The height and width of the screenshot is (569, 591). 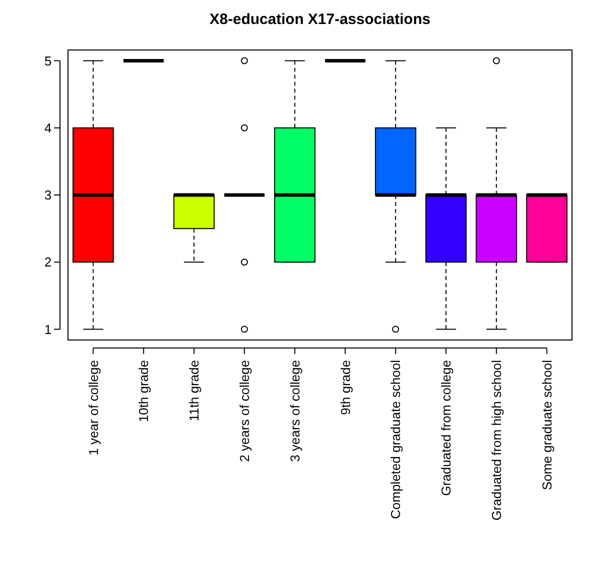 I want to click on y-tick-label: 4, so click(x=48, y=128).